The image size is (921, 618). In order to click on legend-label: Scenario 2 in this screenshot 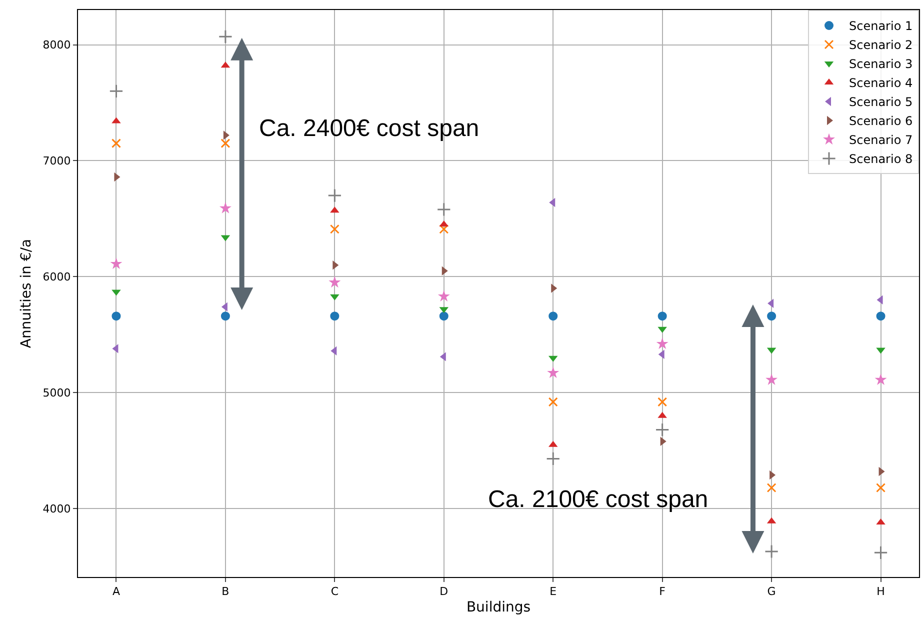, I will do `click(881, 45)`.